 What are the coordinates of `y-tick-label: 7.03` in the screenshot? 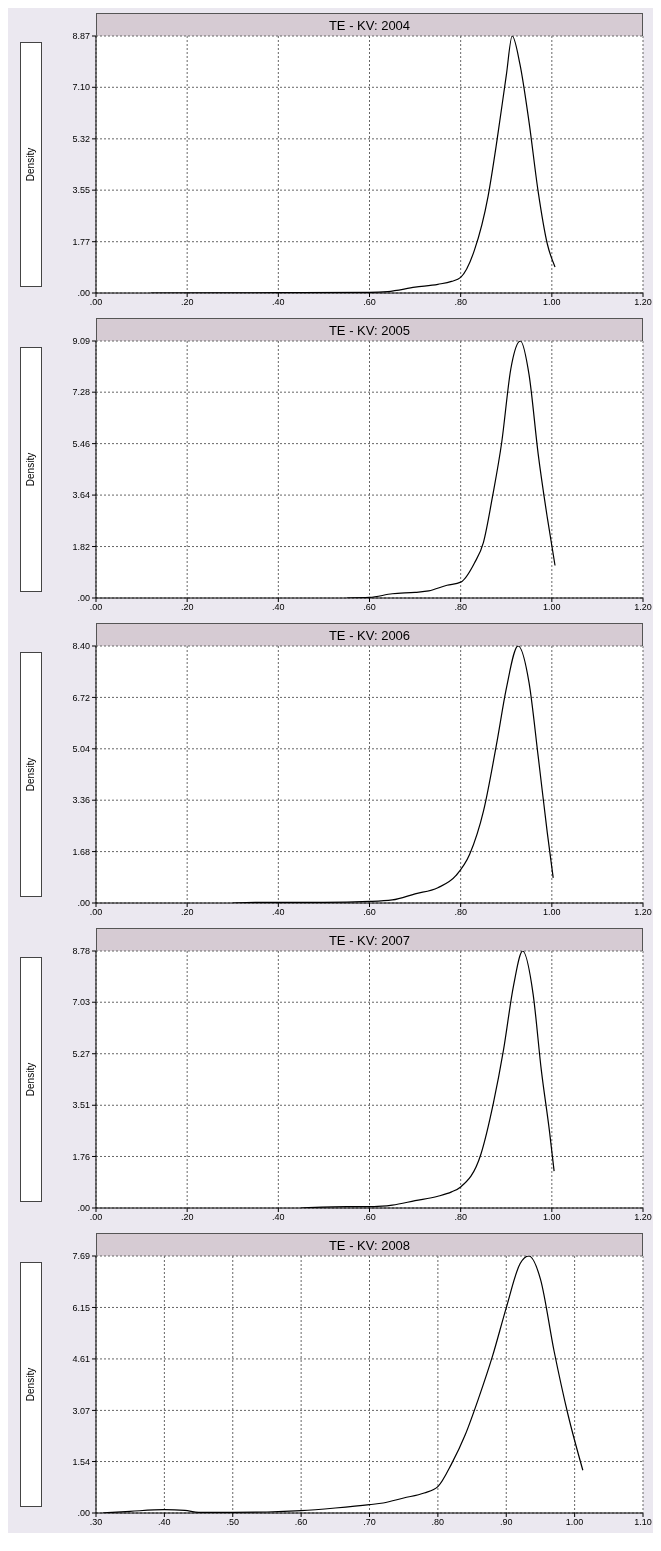 It's located at (81, 1002).